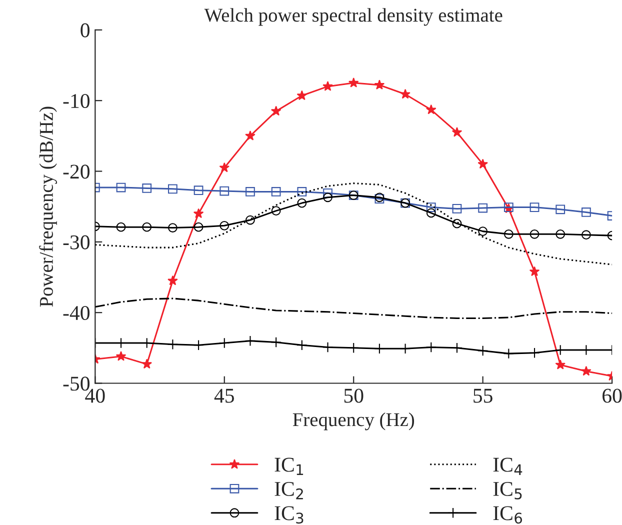 Image resolution: width=622 pixels, height=525 pixels. What do you see at coordinates (289, 466) in the screenshot?
I see `legend-label: IC$_{1}$` at bounding box center [289, 466].